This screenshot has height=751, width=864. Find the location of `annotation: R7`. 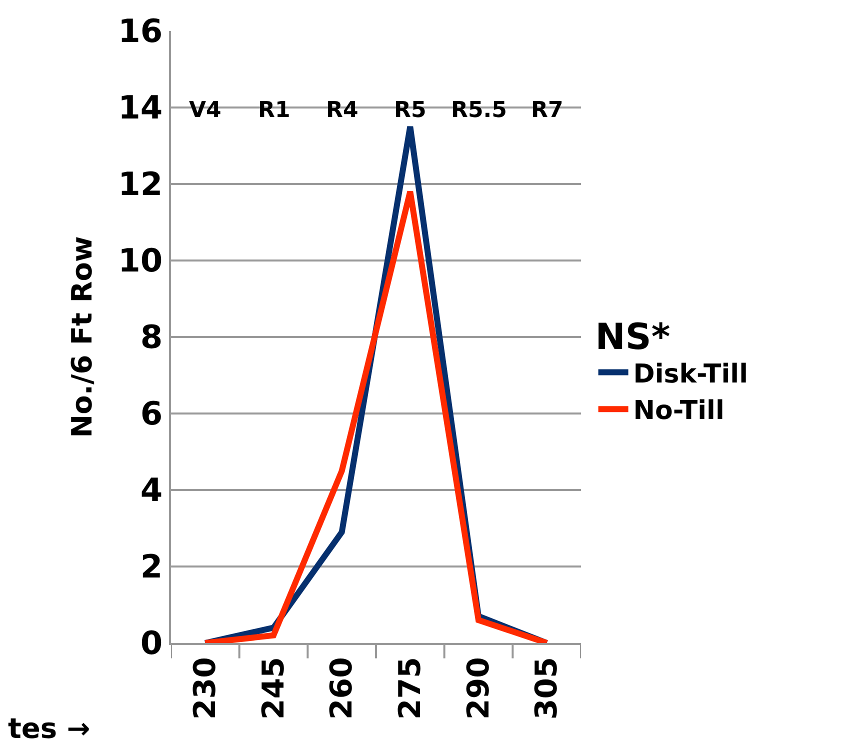

annotation: R7 is located at coordinates (547, 110).